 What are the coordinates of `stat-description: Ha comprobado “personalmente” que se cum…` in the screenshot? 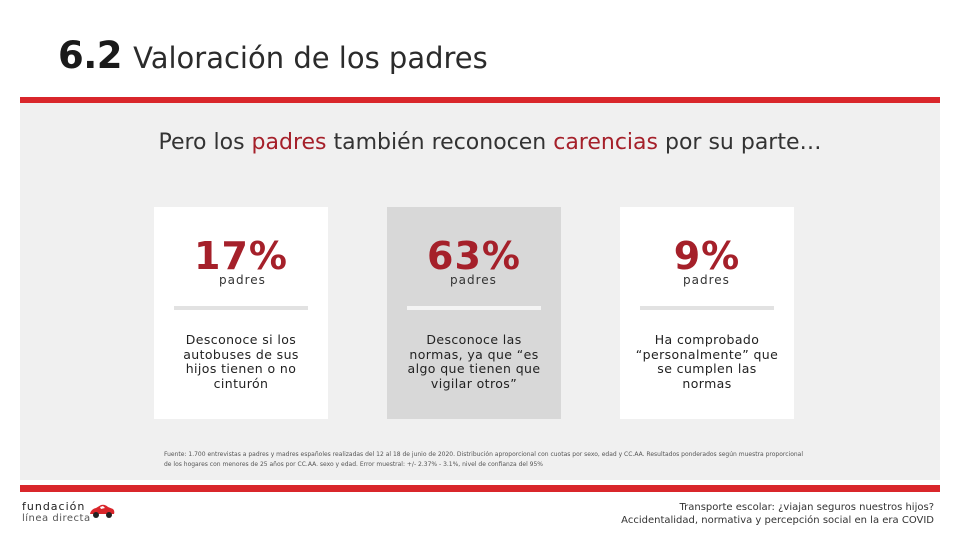 It's located at (707, 361).